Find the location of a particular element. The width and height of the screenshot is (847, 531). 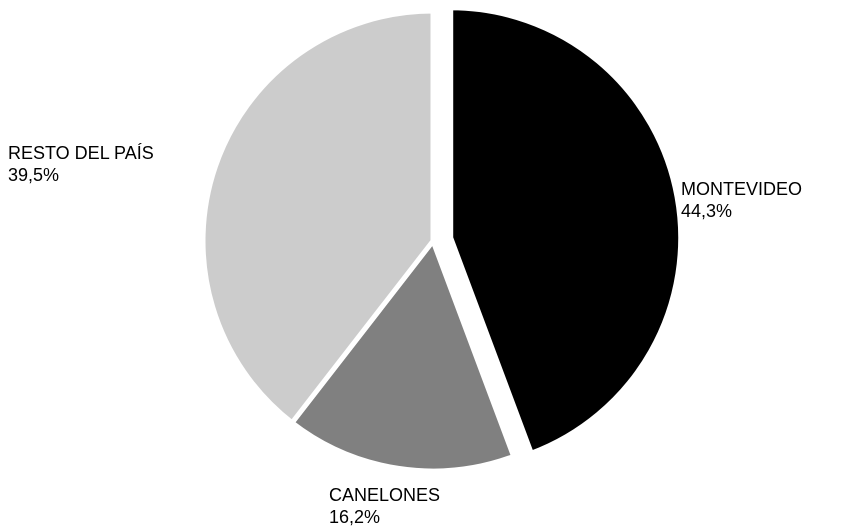

slice-name-canelones: CANELONES is located at coordinates (385, 495).